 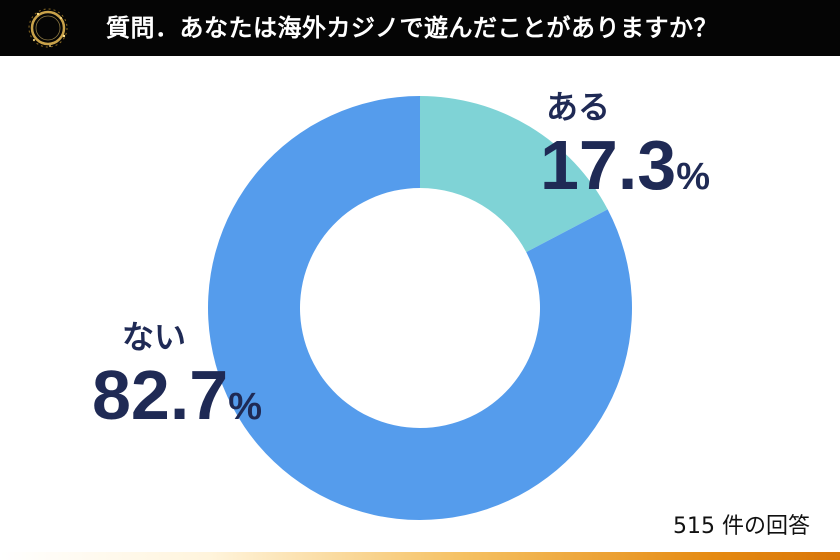 What do you see at coordinates (154, 337) in the screenshot?
I see `slice-name-no: ない` at bounding box center [154, 337].